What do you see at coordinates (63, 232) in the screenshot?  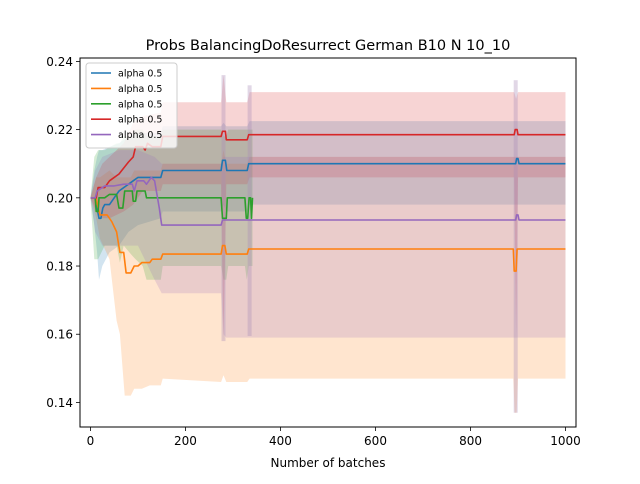 I see `y-axis: 0.14 0.16 0.18 0.20 0.22 0.24` at bounding box center [63, 232].